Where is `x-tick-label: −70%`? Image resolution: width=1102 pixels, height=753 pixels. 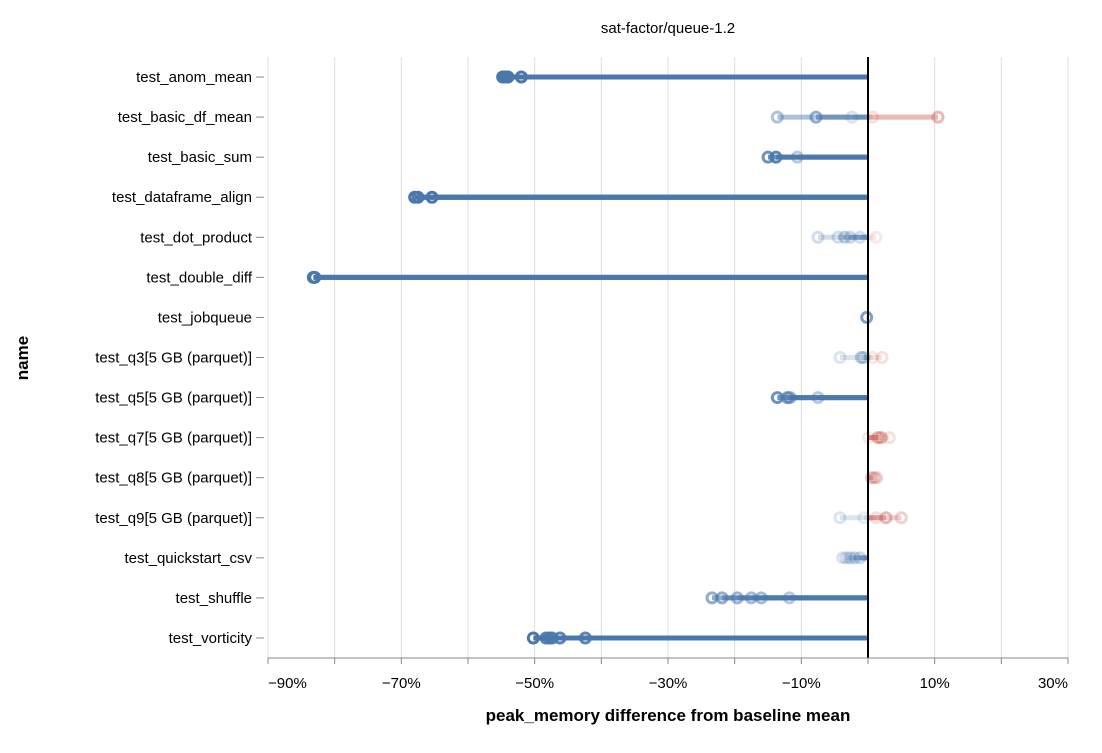 x-tick-label: −70% is located at coordinates (401, 683).